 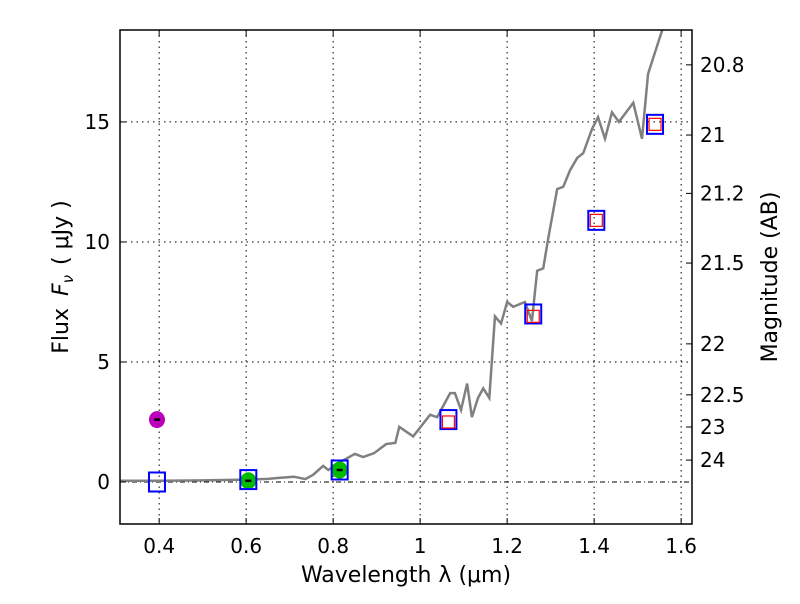 What do you see at coordinates (61, 232) in the screenshot?
I see `y-axis-label-unit: ( μJy )` at bounding box center [61, 232].